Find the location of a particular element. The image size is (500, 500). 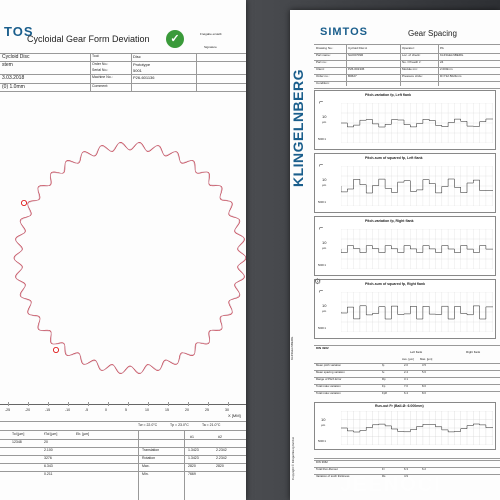

signature-label: Signature is located at coordinates (210, 47).